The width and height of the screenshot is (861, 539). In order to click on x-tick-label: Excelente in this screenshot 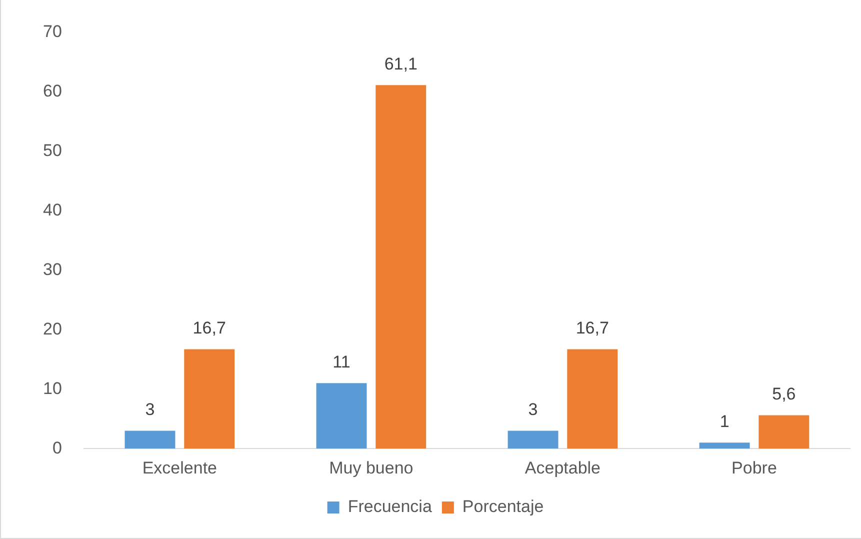, I will do `click(180, 468)`.